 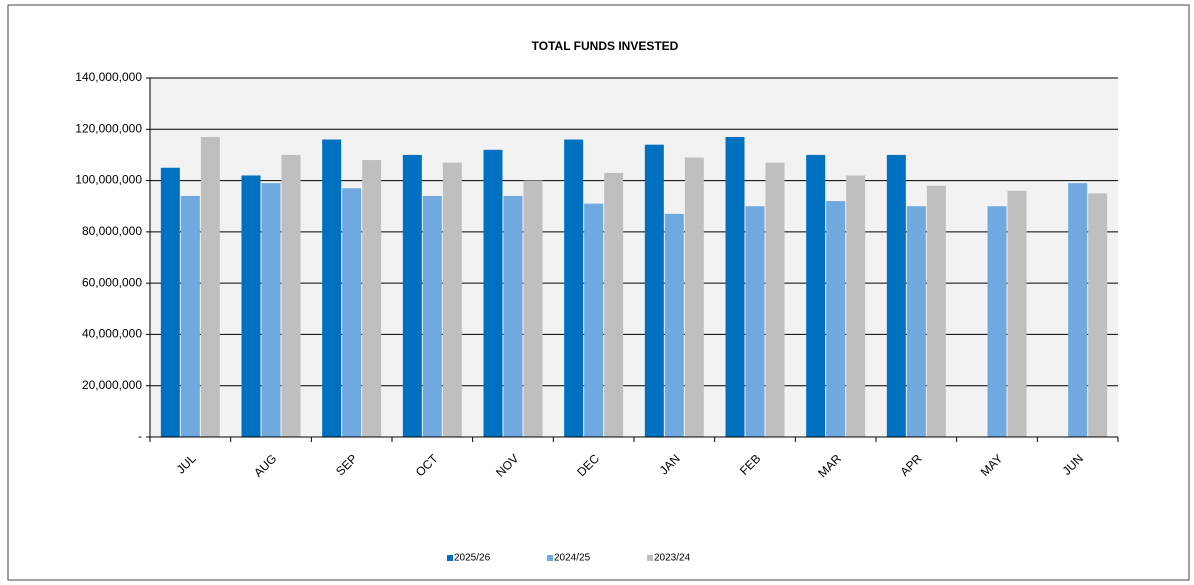 I want to click on y-tick-label: -, so click(x=140, y=436).